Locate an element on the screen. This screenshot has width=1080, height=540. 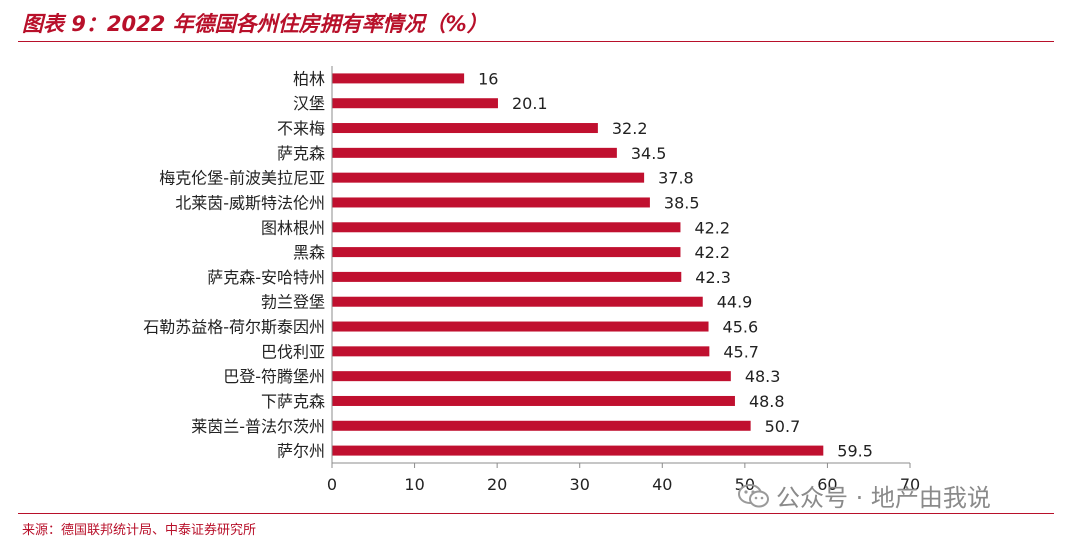
category-label: 不来梅 is located at coordinates (301, 128).